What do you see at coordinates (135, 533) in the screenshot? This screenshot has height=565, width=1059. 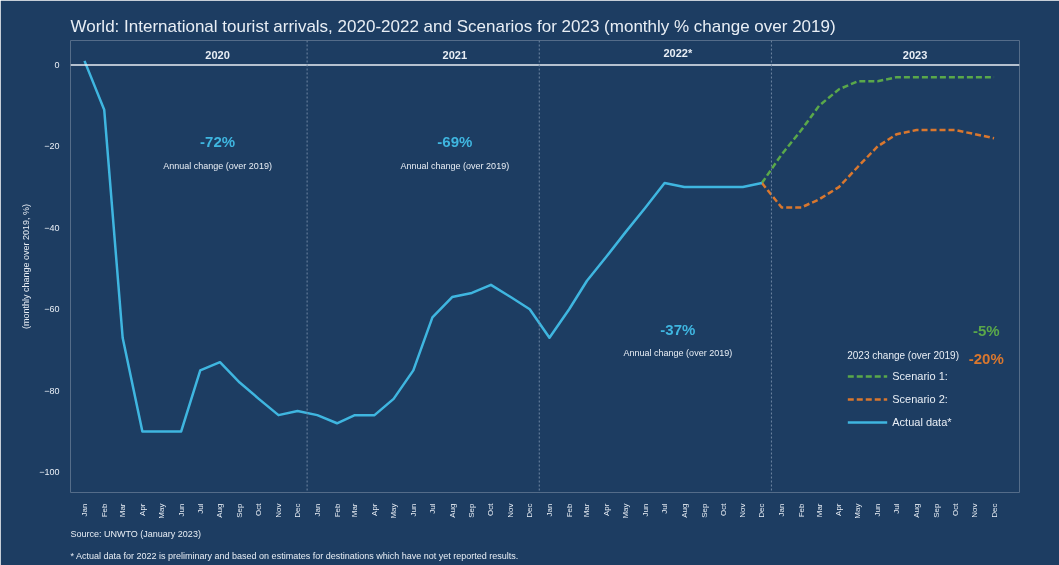 I see `source-note: Source: UNWTO (January 2023)` at bounding box center [135, 533].